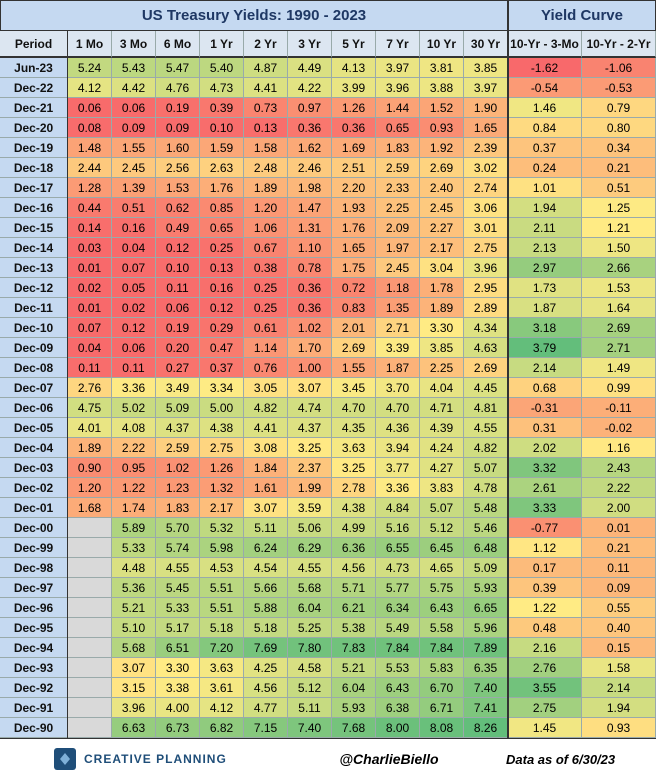  What do you see at coordinates (442, 648) in the screenshot?
I see `yield-cell: 7.84` at bounding box center [442, 648].